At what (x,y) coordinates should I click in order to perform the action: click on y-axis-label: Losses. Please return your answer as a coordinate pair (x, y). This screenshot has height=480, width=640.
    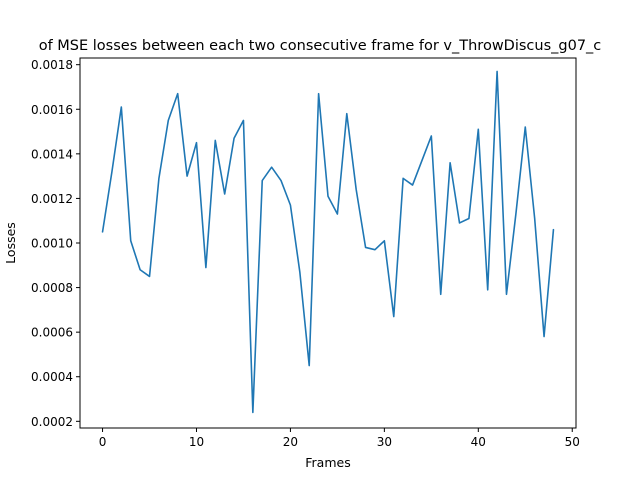
    Looking at the image, I should click on (10, 243).